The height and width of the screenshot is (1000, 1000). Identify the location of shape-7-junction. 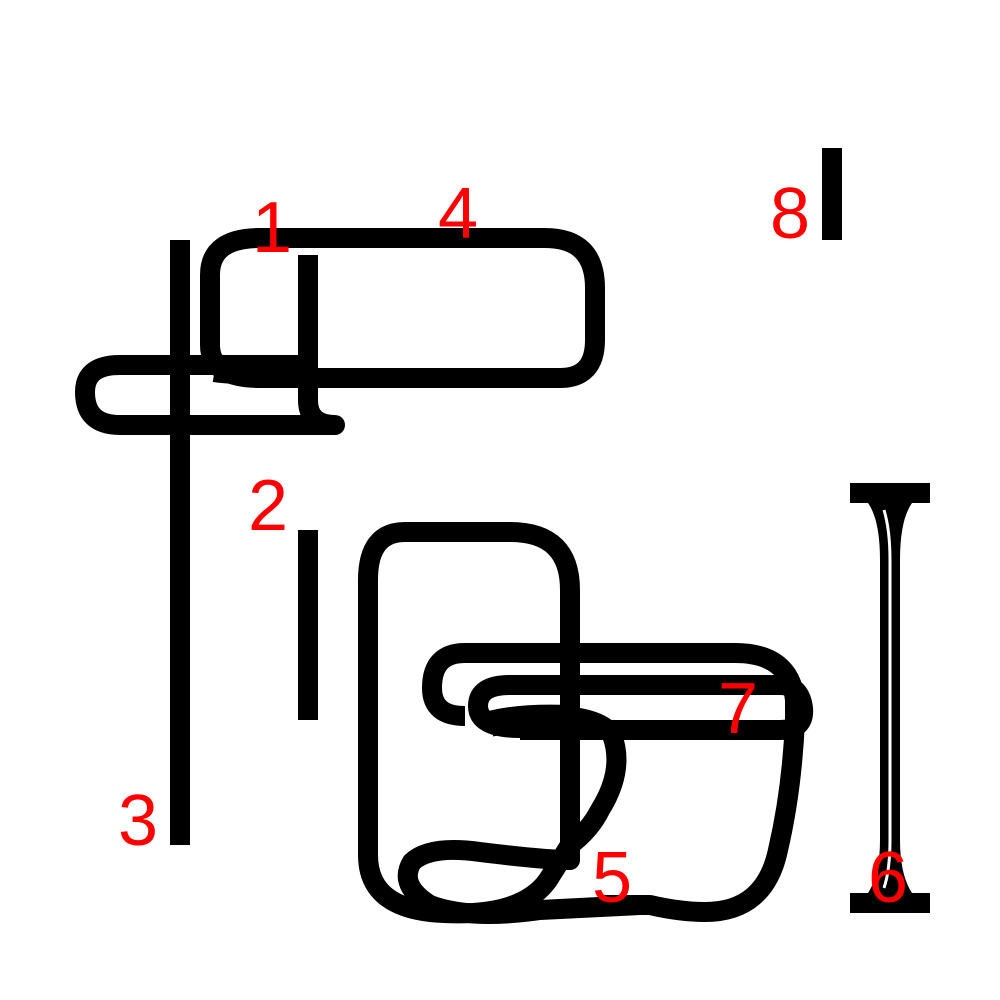
(528, 720).